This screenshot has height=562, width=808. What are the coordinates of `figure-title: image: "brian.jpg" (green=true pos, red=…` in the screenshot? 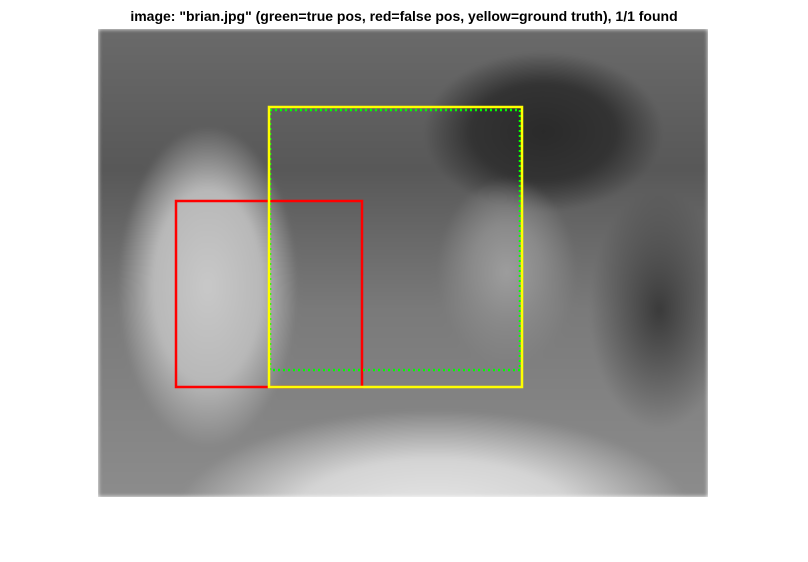 It's located at (404, 16).